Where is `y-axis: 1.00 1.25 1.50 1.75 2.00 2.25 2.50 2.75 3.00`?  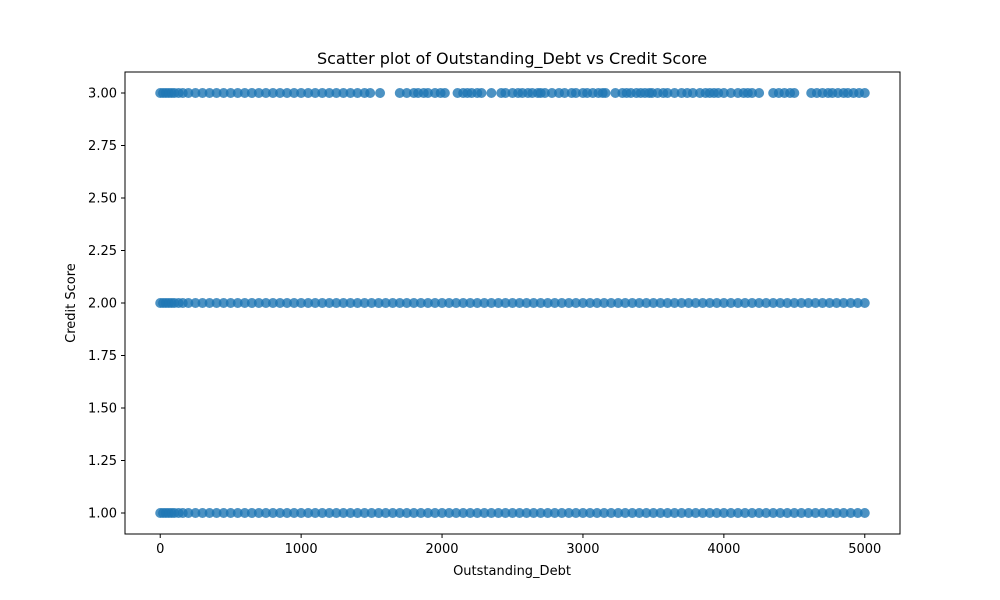 y-axis: 1.00 1.25 1.50 1.75 2.00 2.25 2.50 2.75 3.00 is located at coordinates (106, 304).